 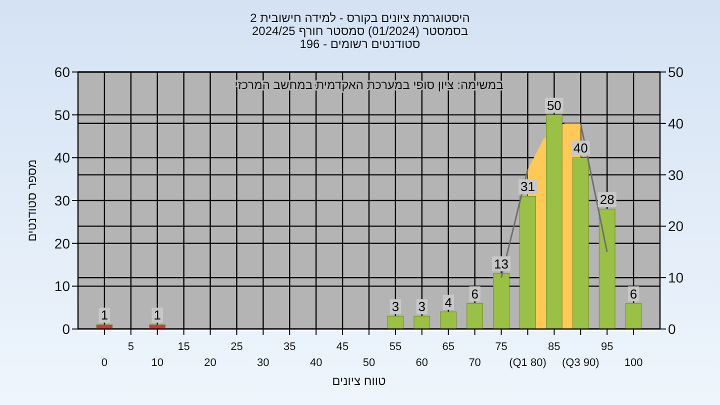 I want to click on x2-tick-label: 95, so click(x=607, y=347).